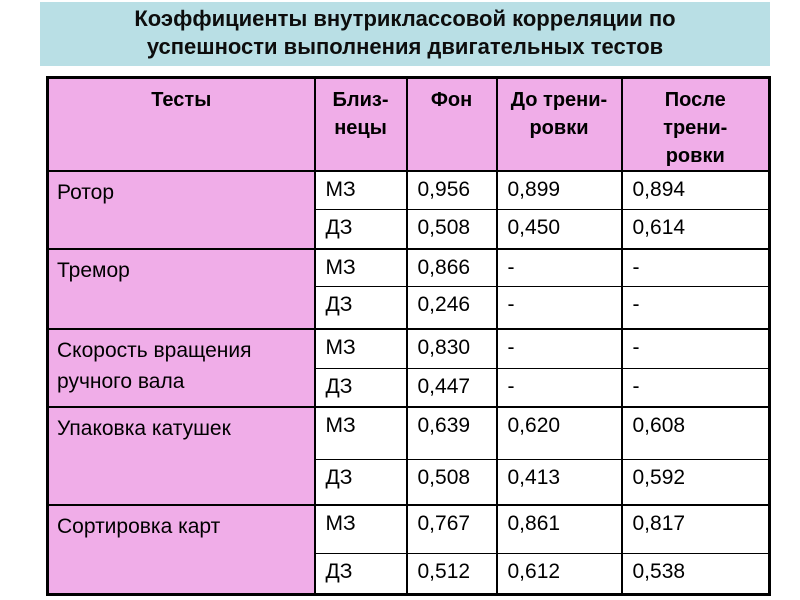 The width and height of the screenshot is (800, 600). Describe the element at coordinates (181, 288) in the screenshot. I see `test-name-cell: Тремор` at that location.